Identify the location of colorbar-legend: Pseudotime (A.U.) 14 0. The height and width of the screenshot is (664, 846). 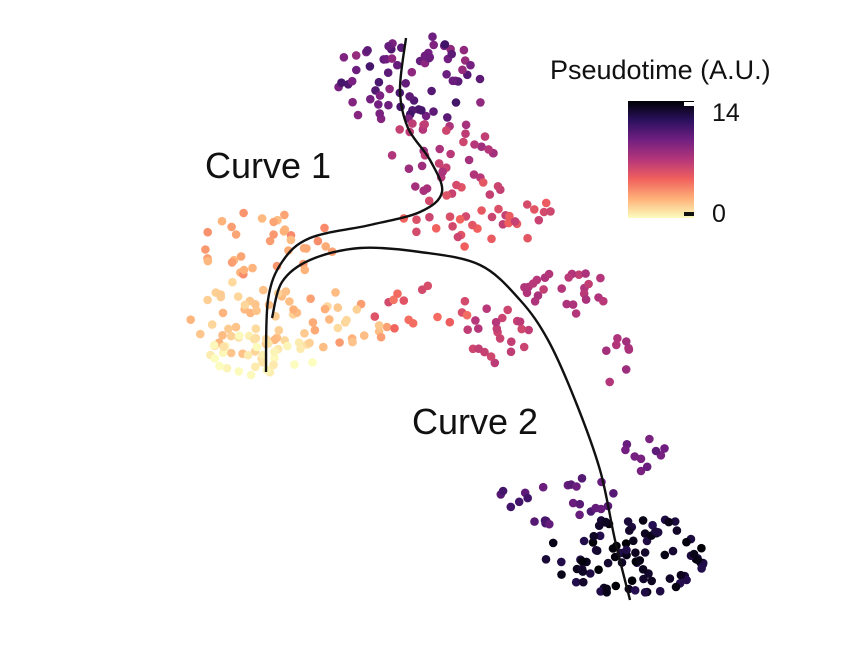
(660, 141).